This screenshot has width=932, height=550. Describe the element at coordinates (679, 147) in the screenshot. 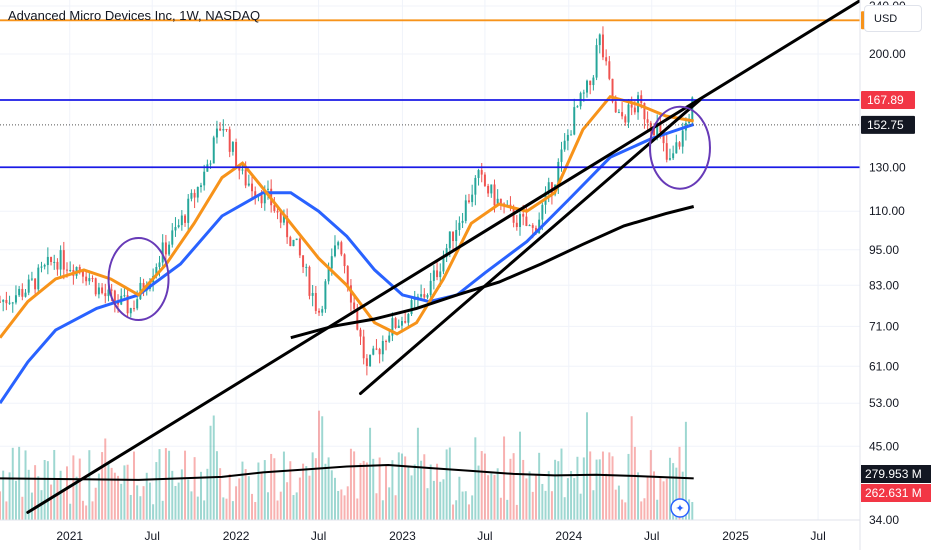

I see `annotation-circle` at that location.